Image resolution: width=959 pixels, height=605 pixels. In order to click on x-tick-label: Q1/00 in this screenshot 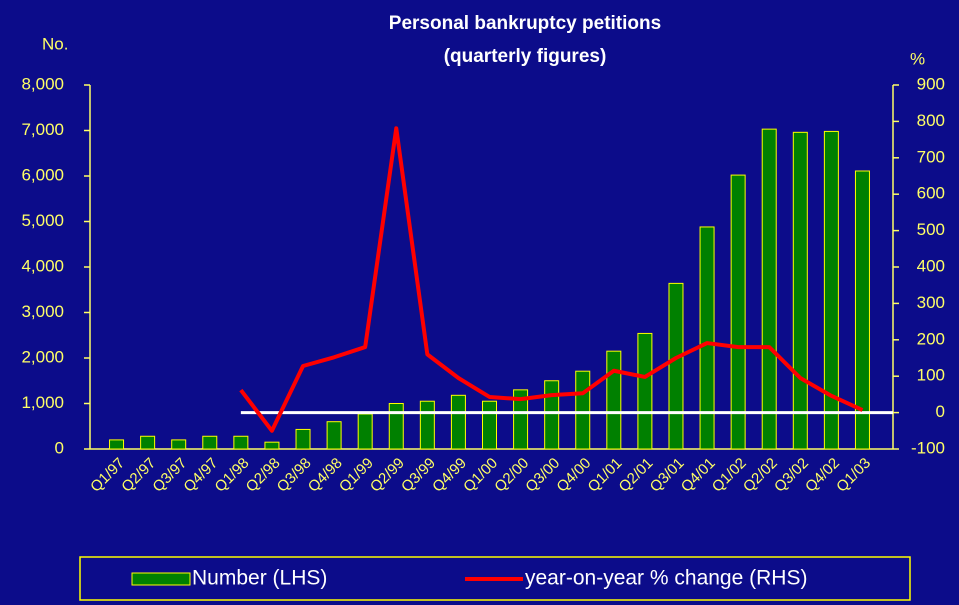, I will do `click(480, 475)`.